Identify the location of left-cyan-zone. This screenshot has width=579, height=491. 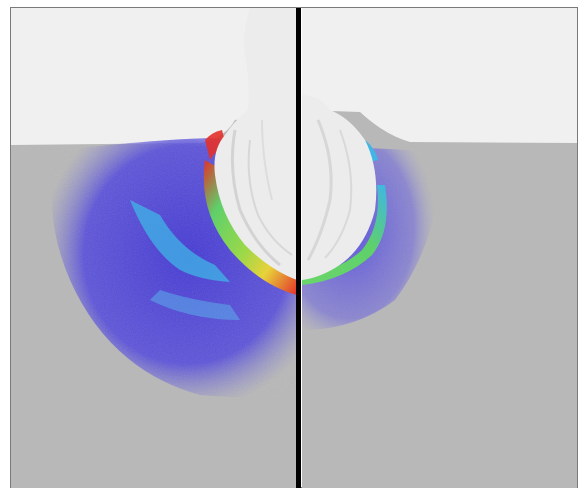
(180, 241).